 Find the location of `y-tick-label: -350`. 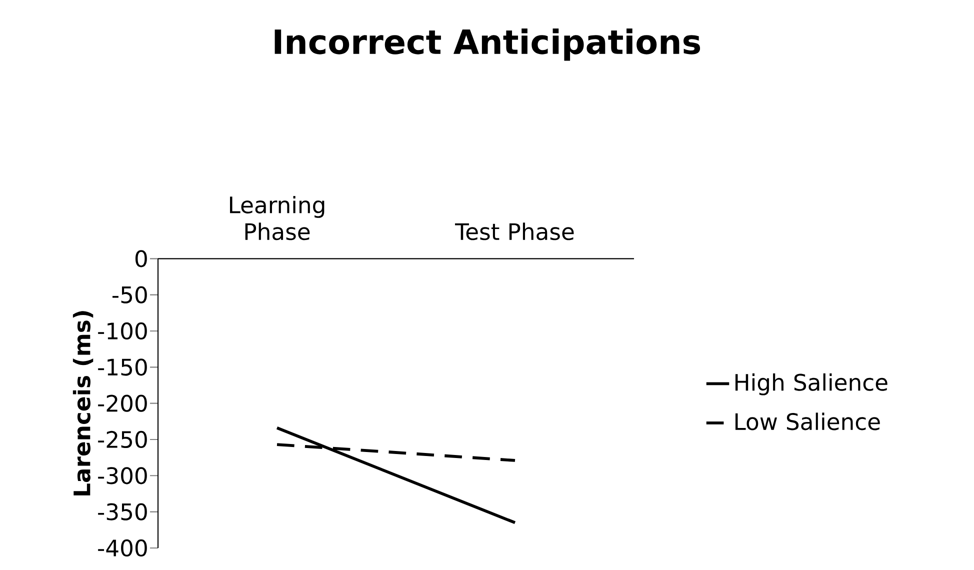

y-tick-label: -350 is located at coordinates (122, 511).